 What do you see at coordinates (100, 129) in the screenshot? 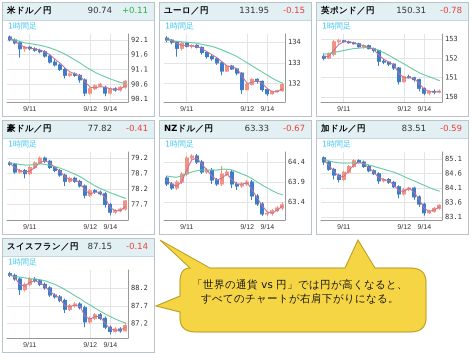
I see `text: 77.82` at bounding box center [100, 129].